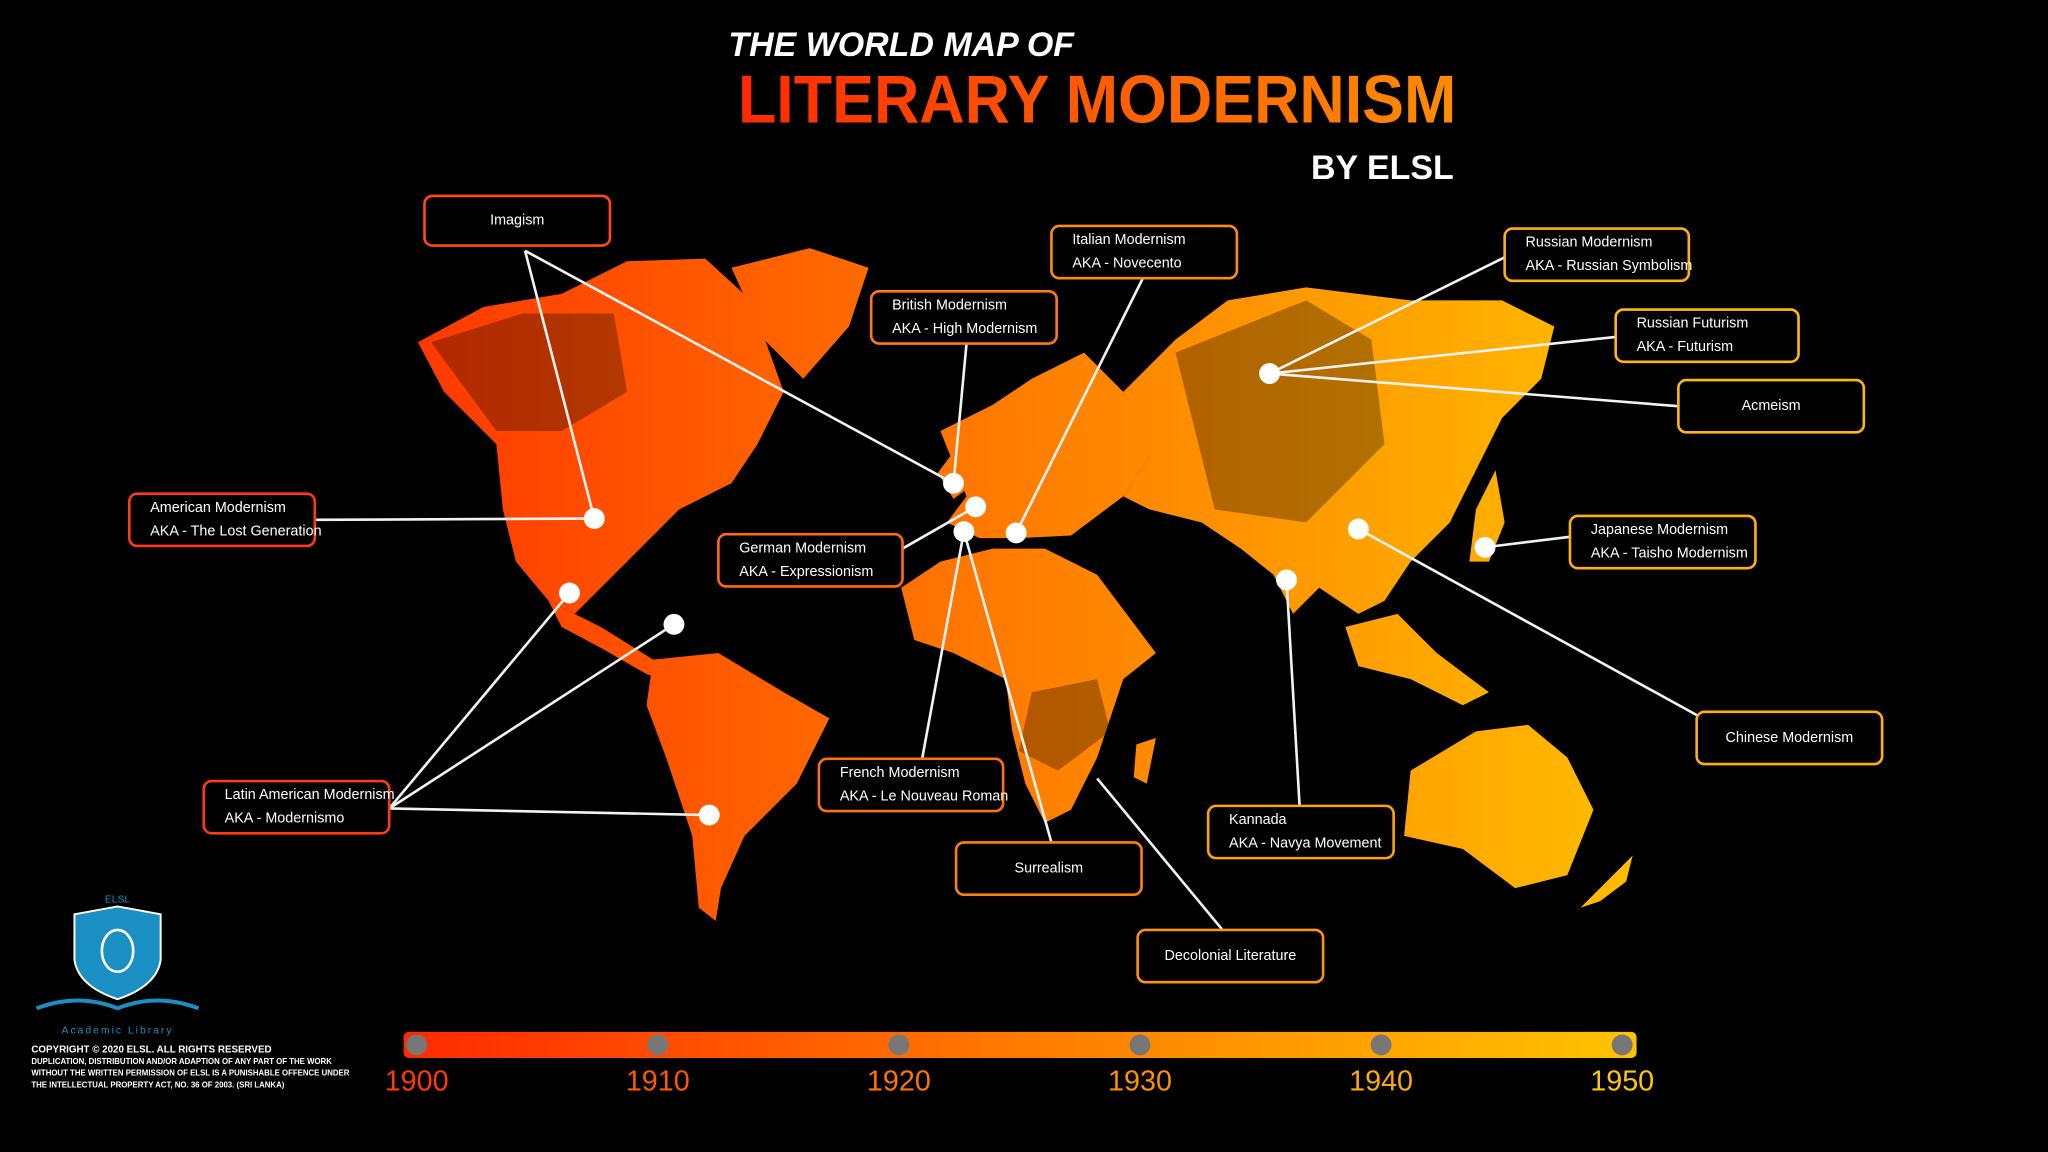 This screenshot has width=2048, height=1152. I want to click on label-text: AKA - Modernismo, so click(285, 819).